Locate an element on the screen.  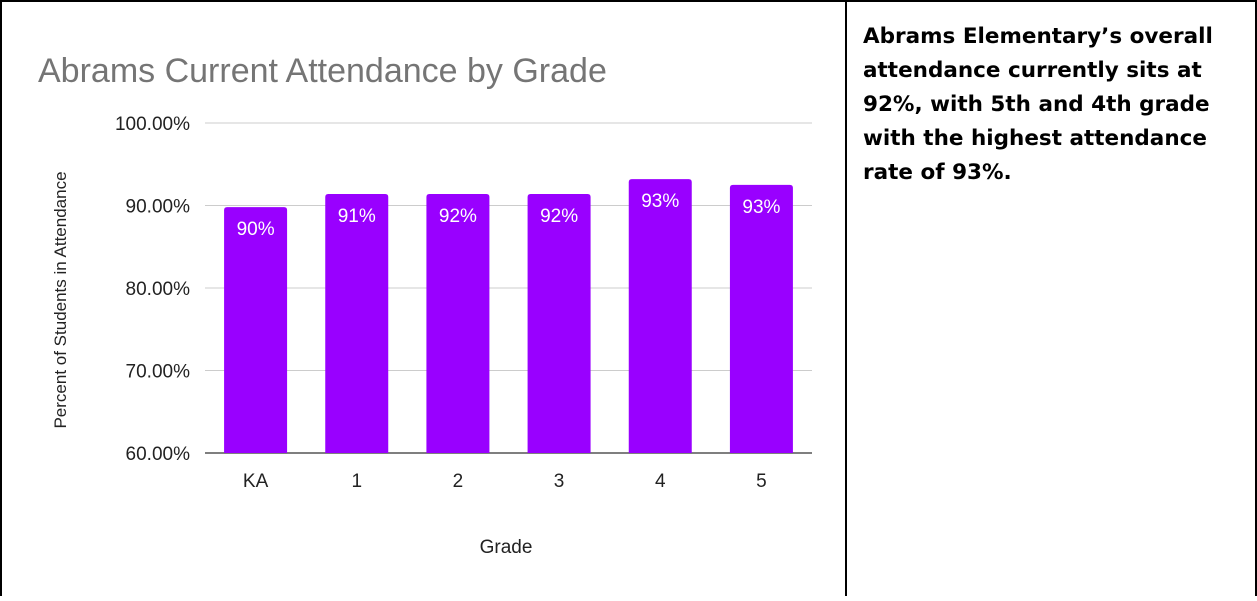
chart-title: Abrams Current Attendance by Grade is located at coordinates (322, 71).